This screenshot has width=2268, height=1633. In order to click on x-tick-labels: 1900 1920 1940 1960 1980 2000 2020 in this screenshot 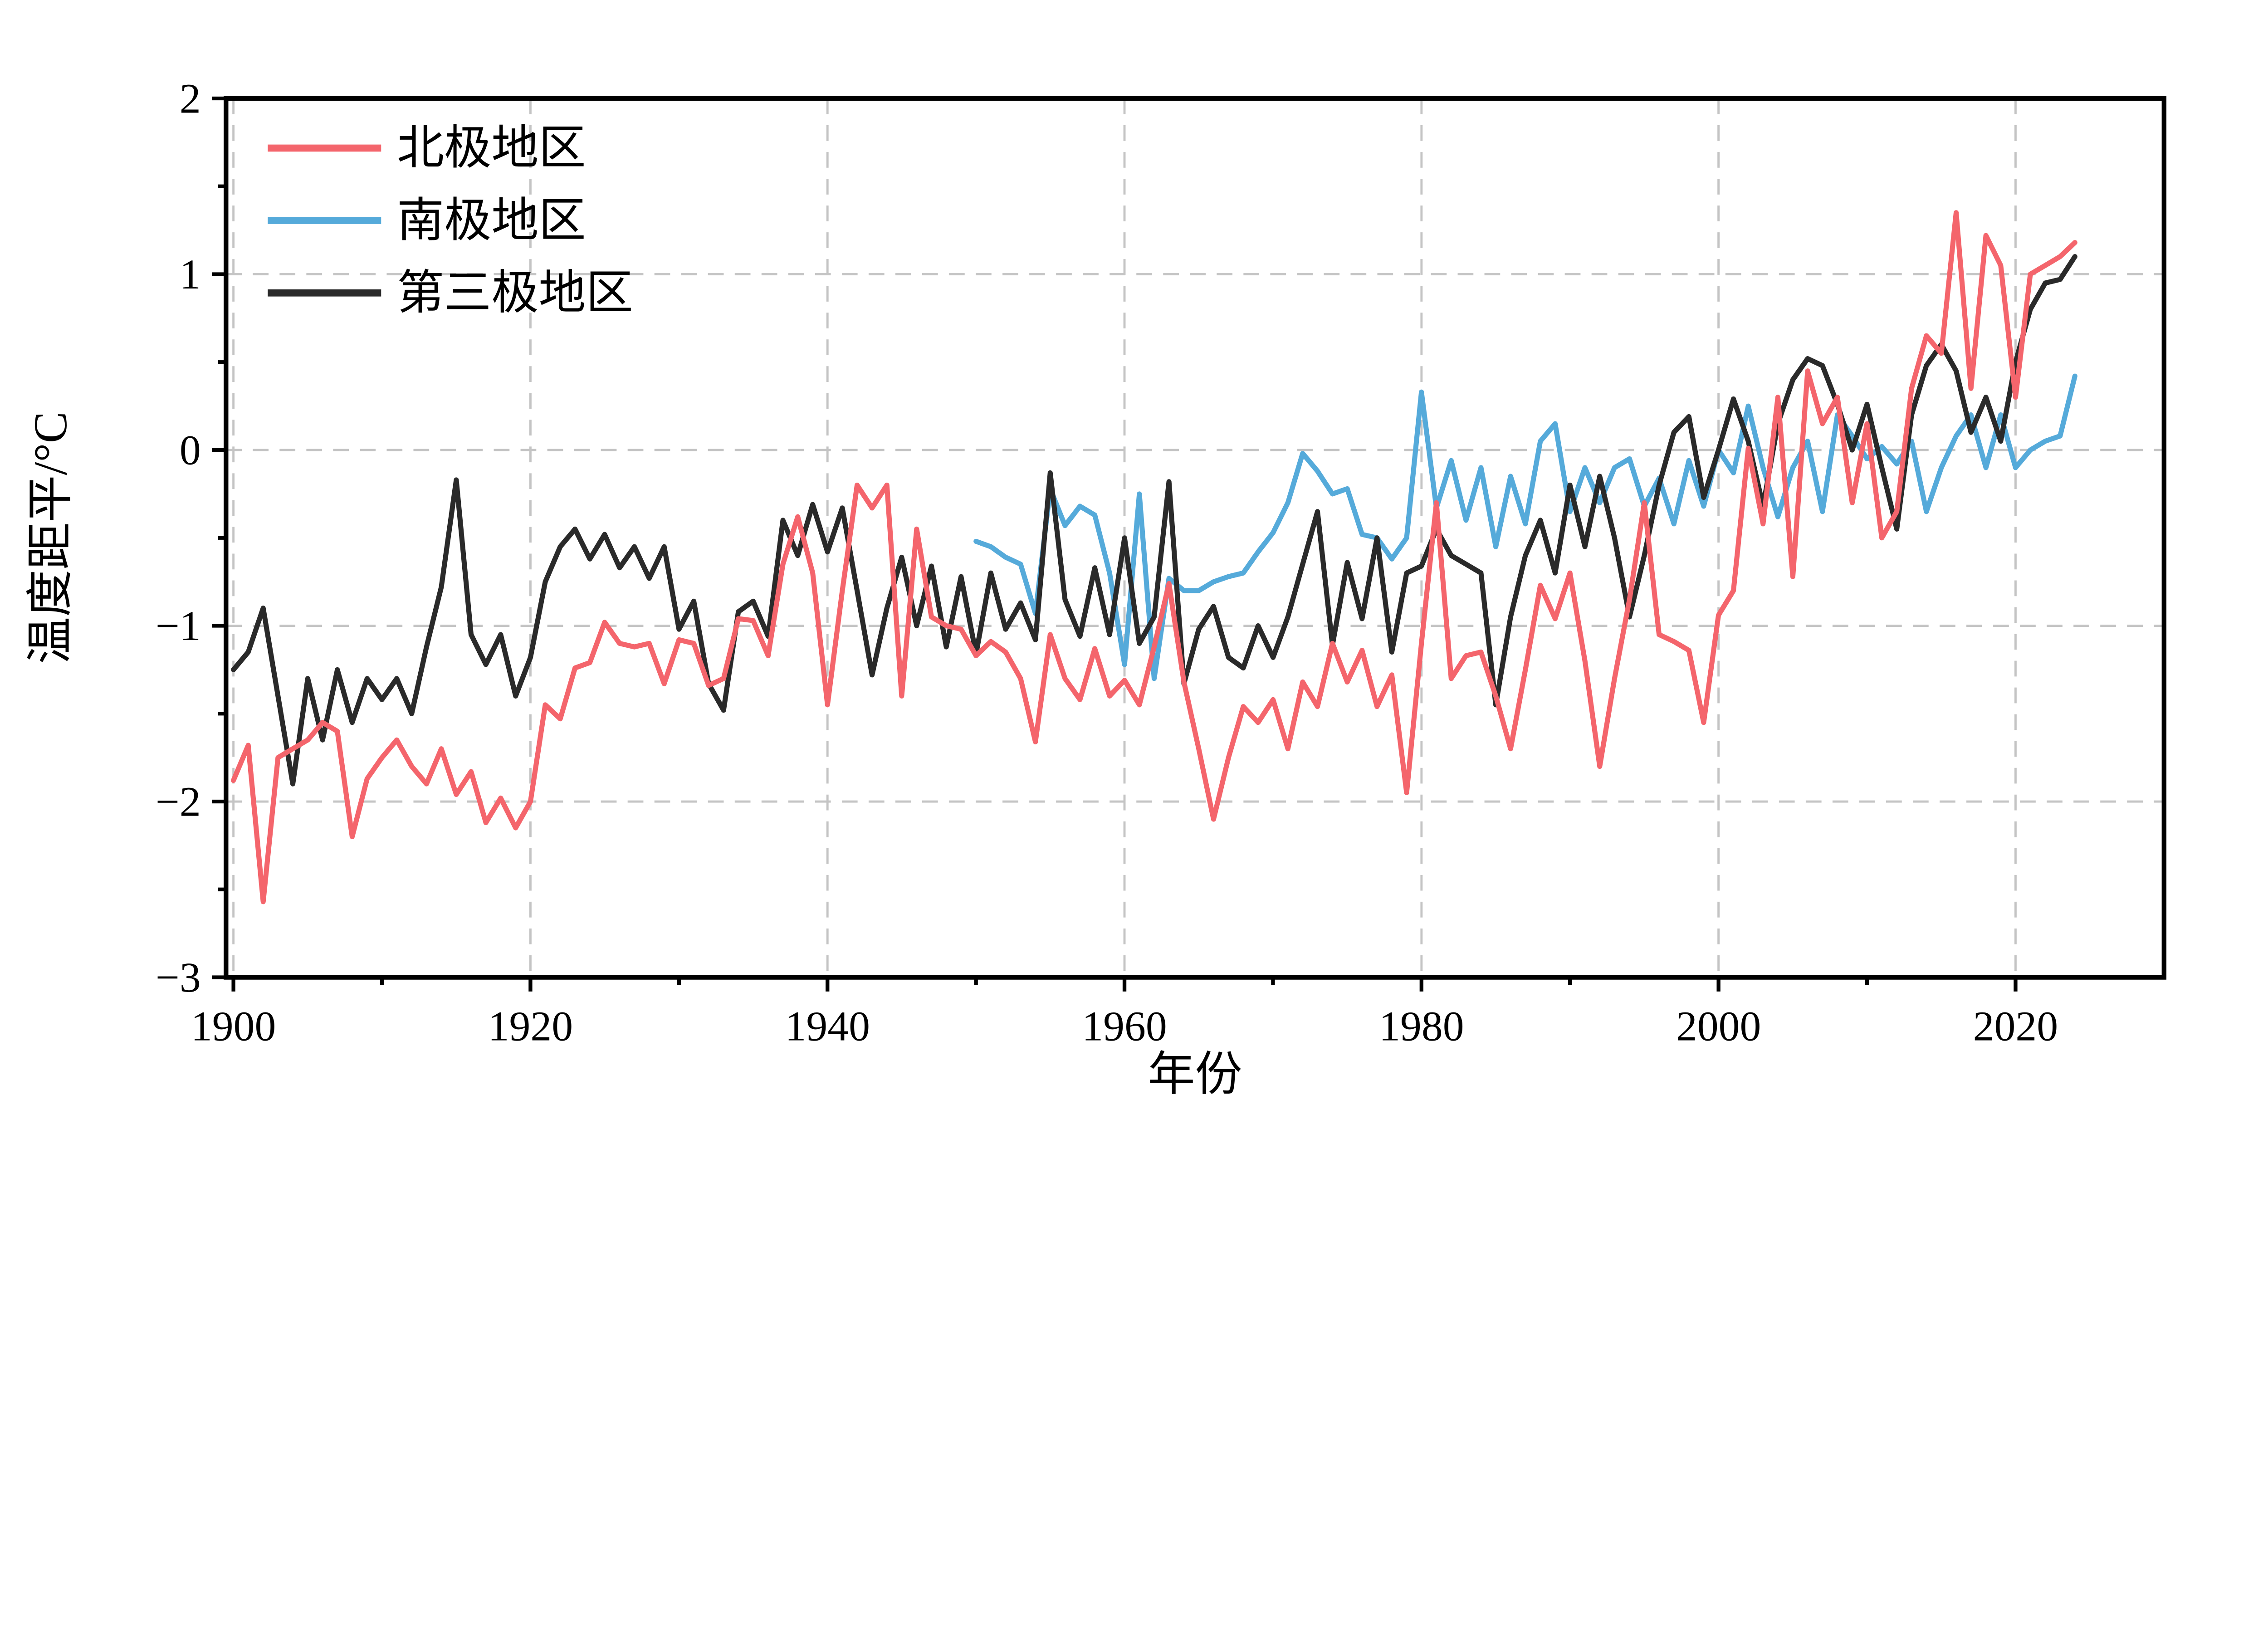, I will do `click(1125, 1026)`.